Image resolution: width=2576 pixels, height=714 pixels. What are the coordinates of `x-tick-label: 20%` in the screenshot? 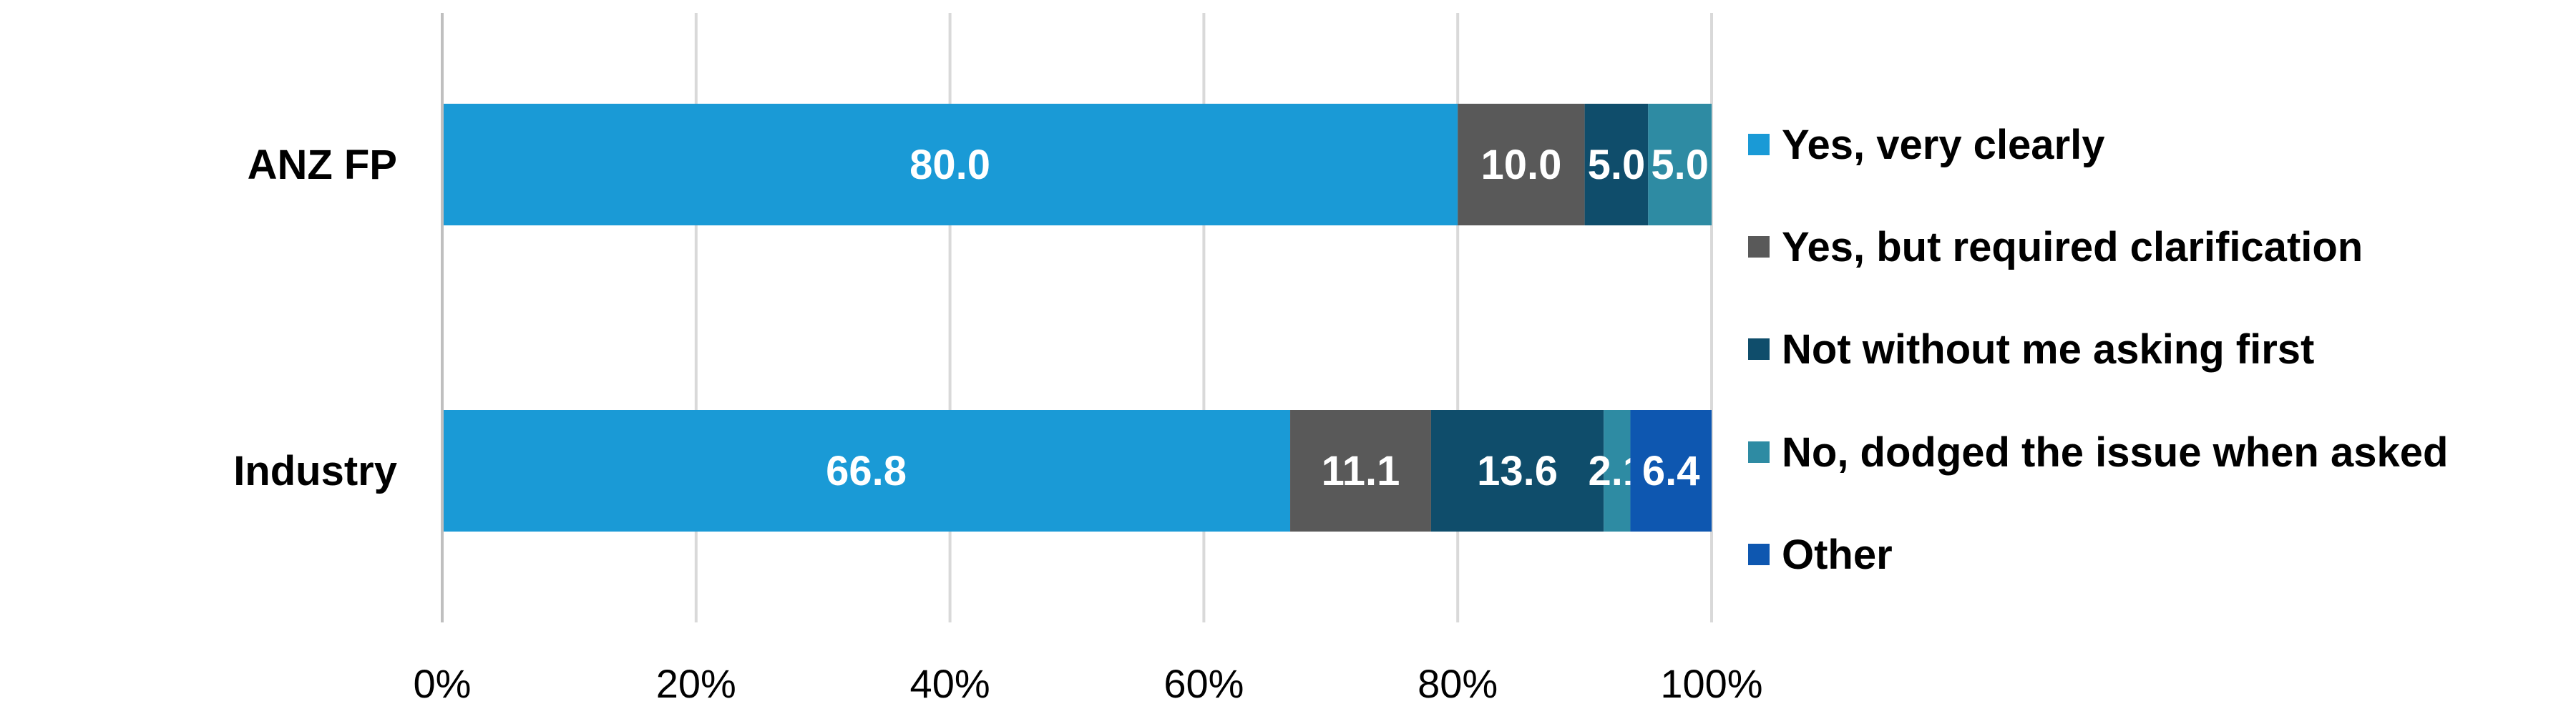 It's located at (696, 683).